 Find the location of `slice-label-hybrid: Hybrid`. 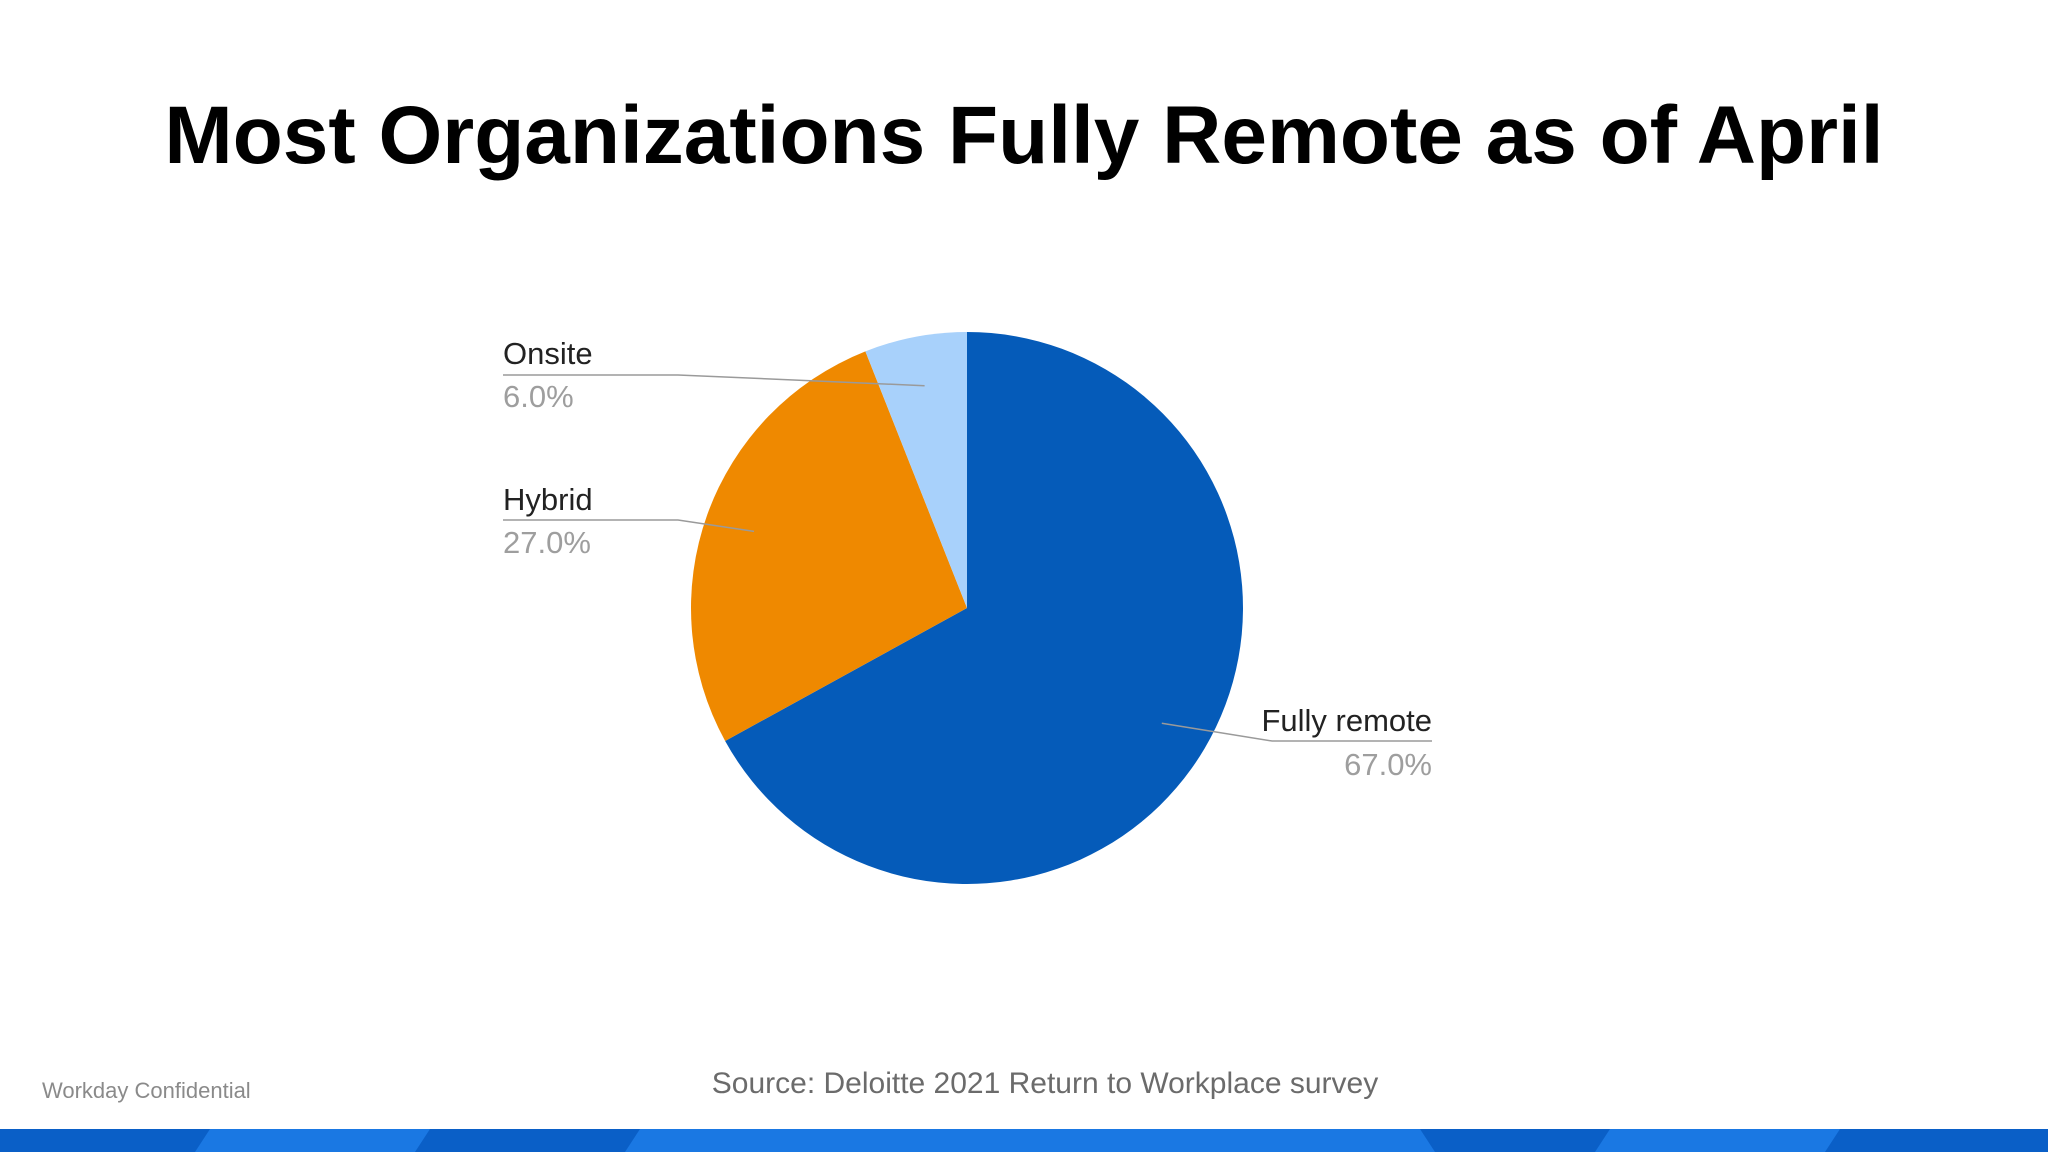

slice-label-hybrid: Hybrid is located at coordinates (548, 499).